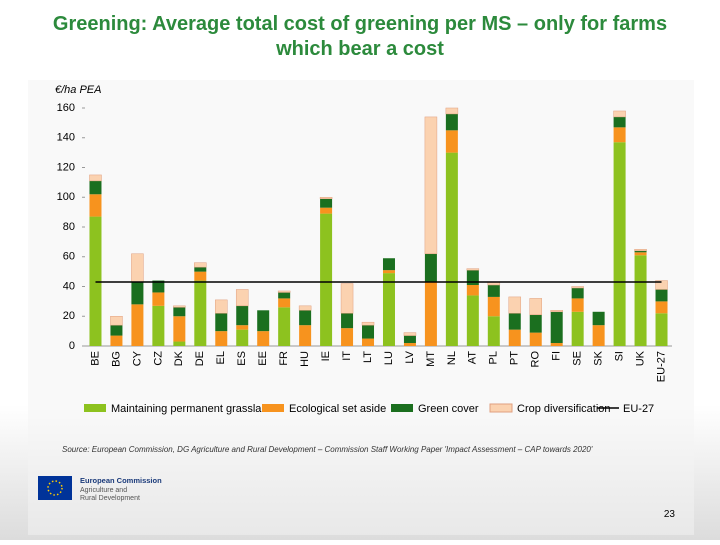 The height and width of the screenshot is (545, 720). What do you see at coordinates (515, 358) in the screenshot?
I see `x-tick-label: PT` at bounding box center [515, 358].